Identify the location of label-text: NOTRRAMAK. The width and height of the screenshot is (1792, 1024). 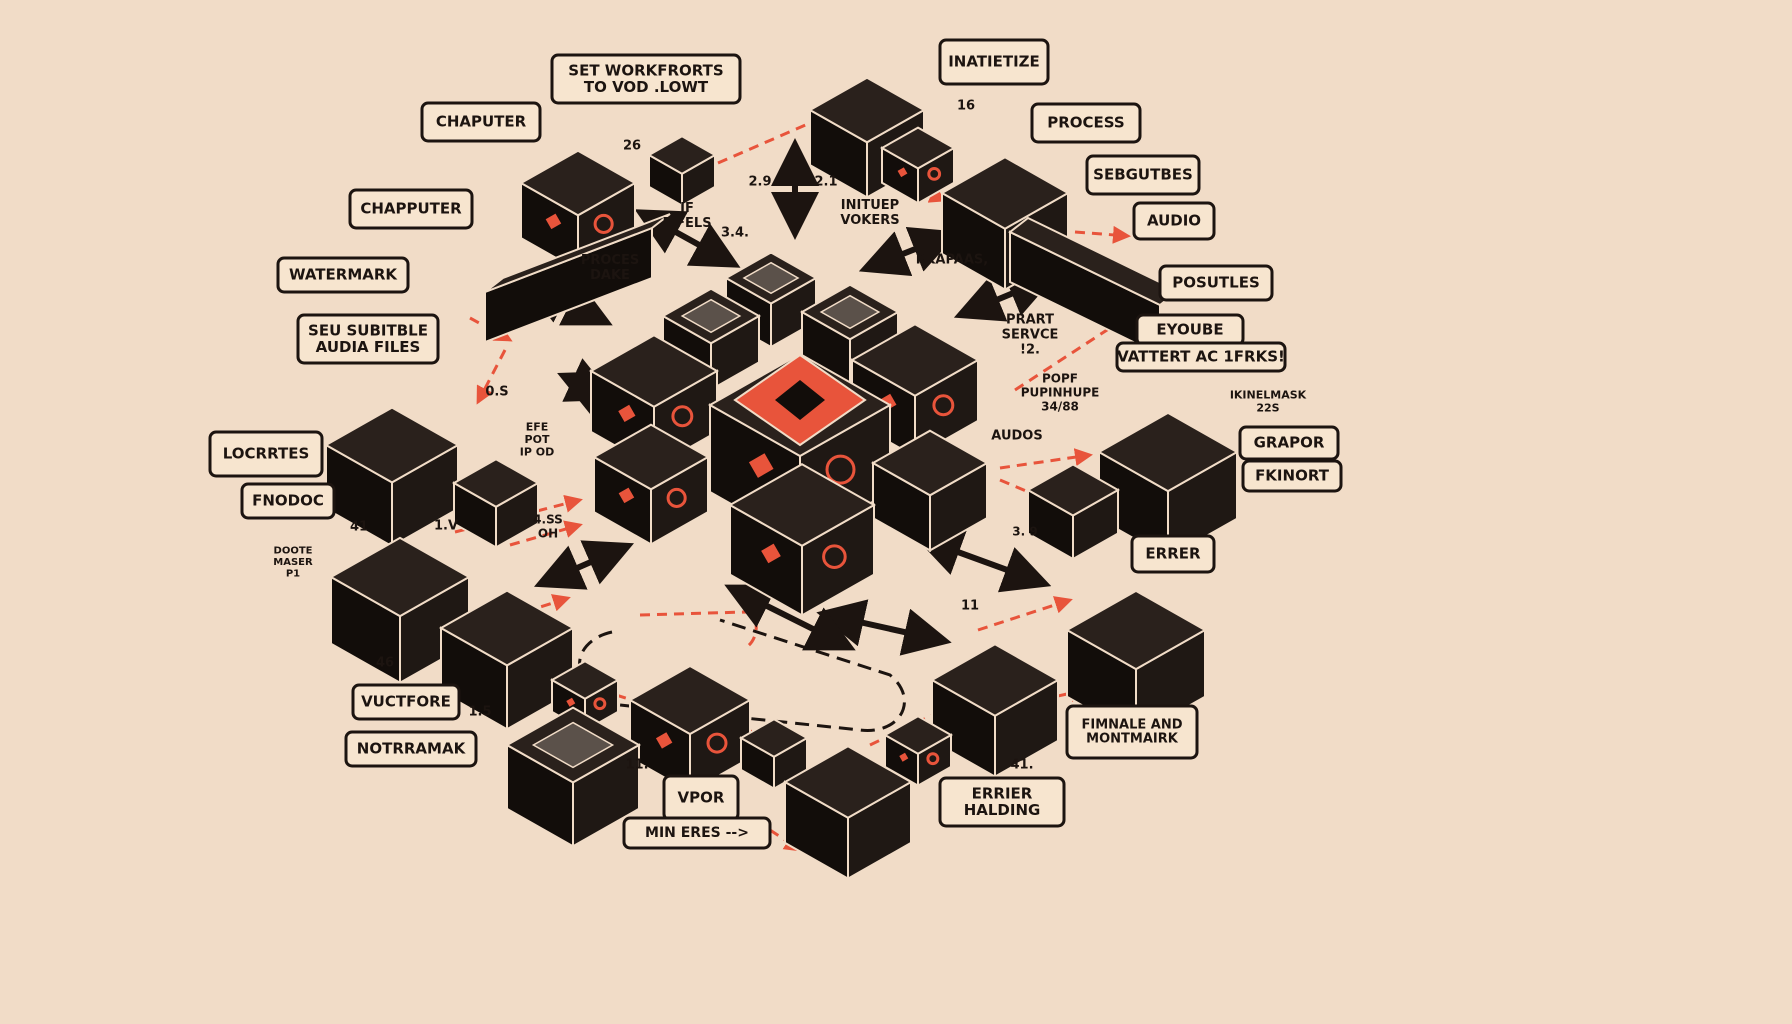
(412, 749).